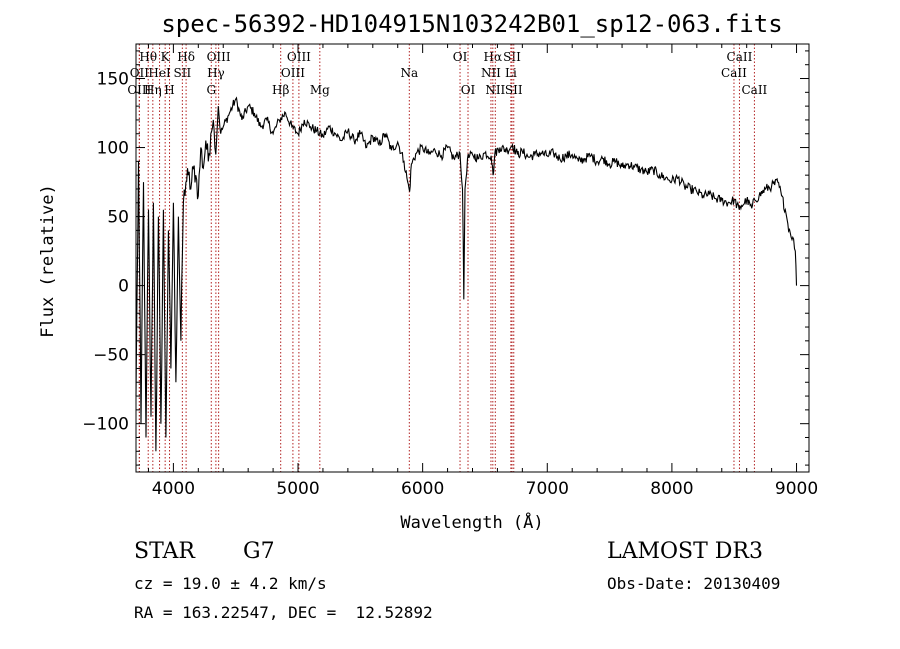 This screenshot has width=900, height=649. Describe the element at coordinates (164, 551) in the screenshot. I see `object-class: STAR` at that location.